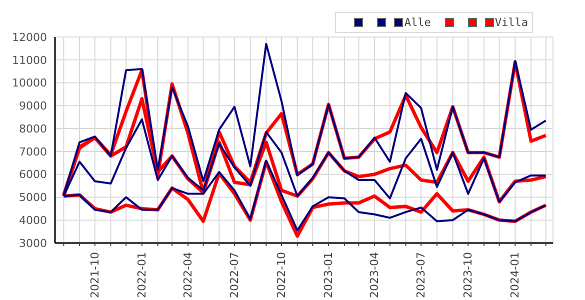  I want to click on x-tick-label: 2022-01, so click(141, 275).